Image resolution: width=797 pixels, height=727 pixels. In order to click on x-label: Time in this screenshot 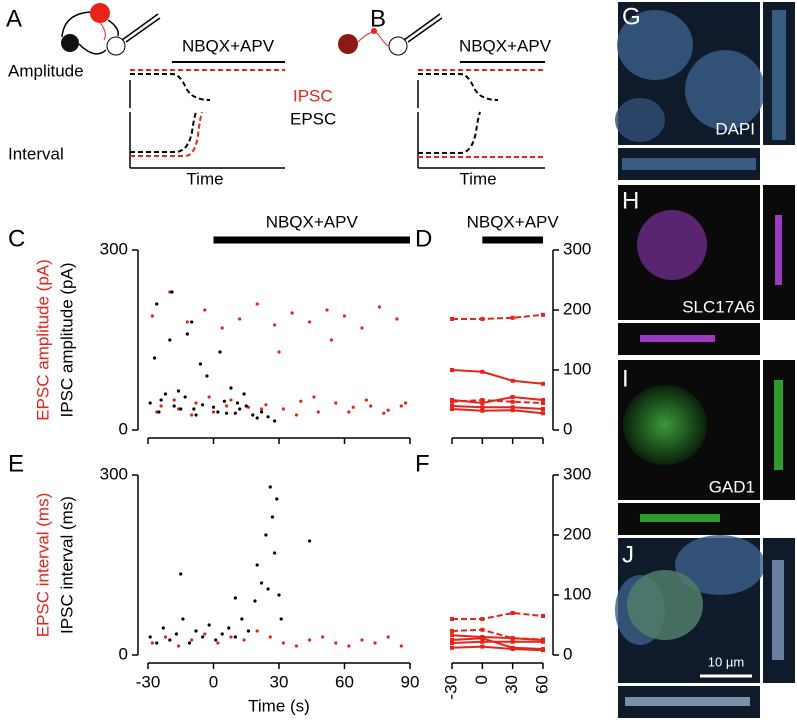, I will do `click(477, 178)`.